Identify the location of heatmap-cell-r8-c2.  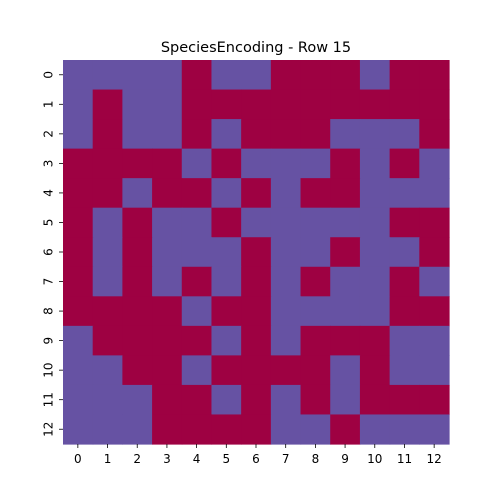
(137, 311).